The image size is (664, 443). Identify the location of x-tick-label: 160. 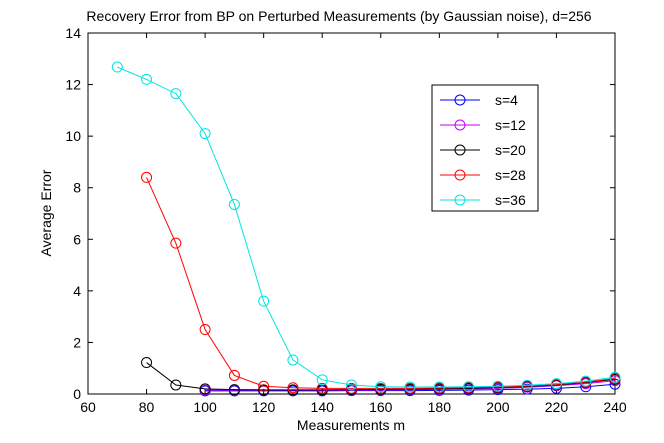
(381, 407).